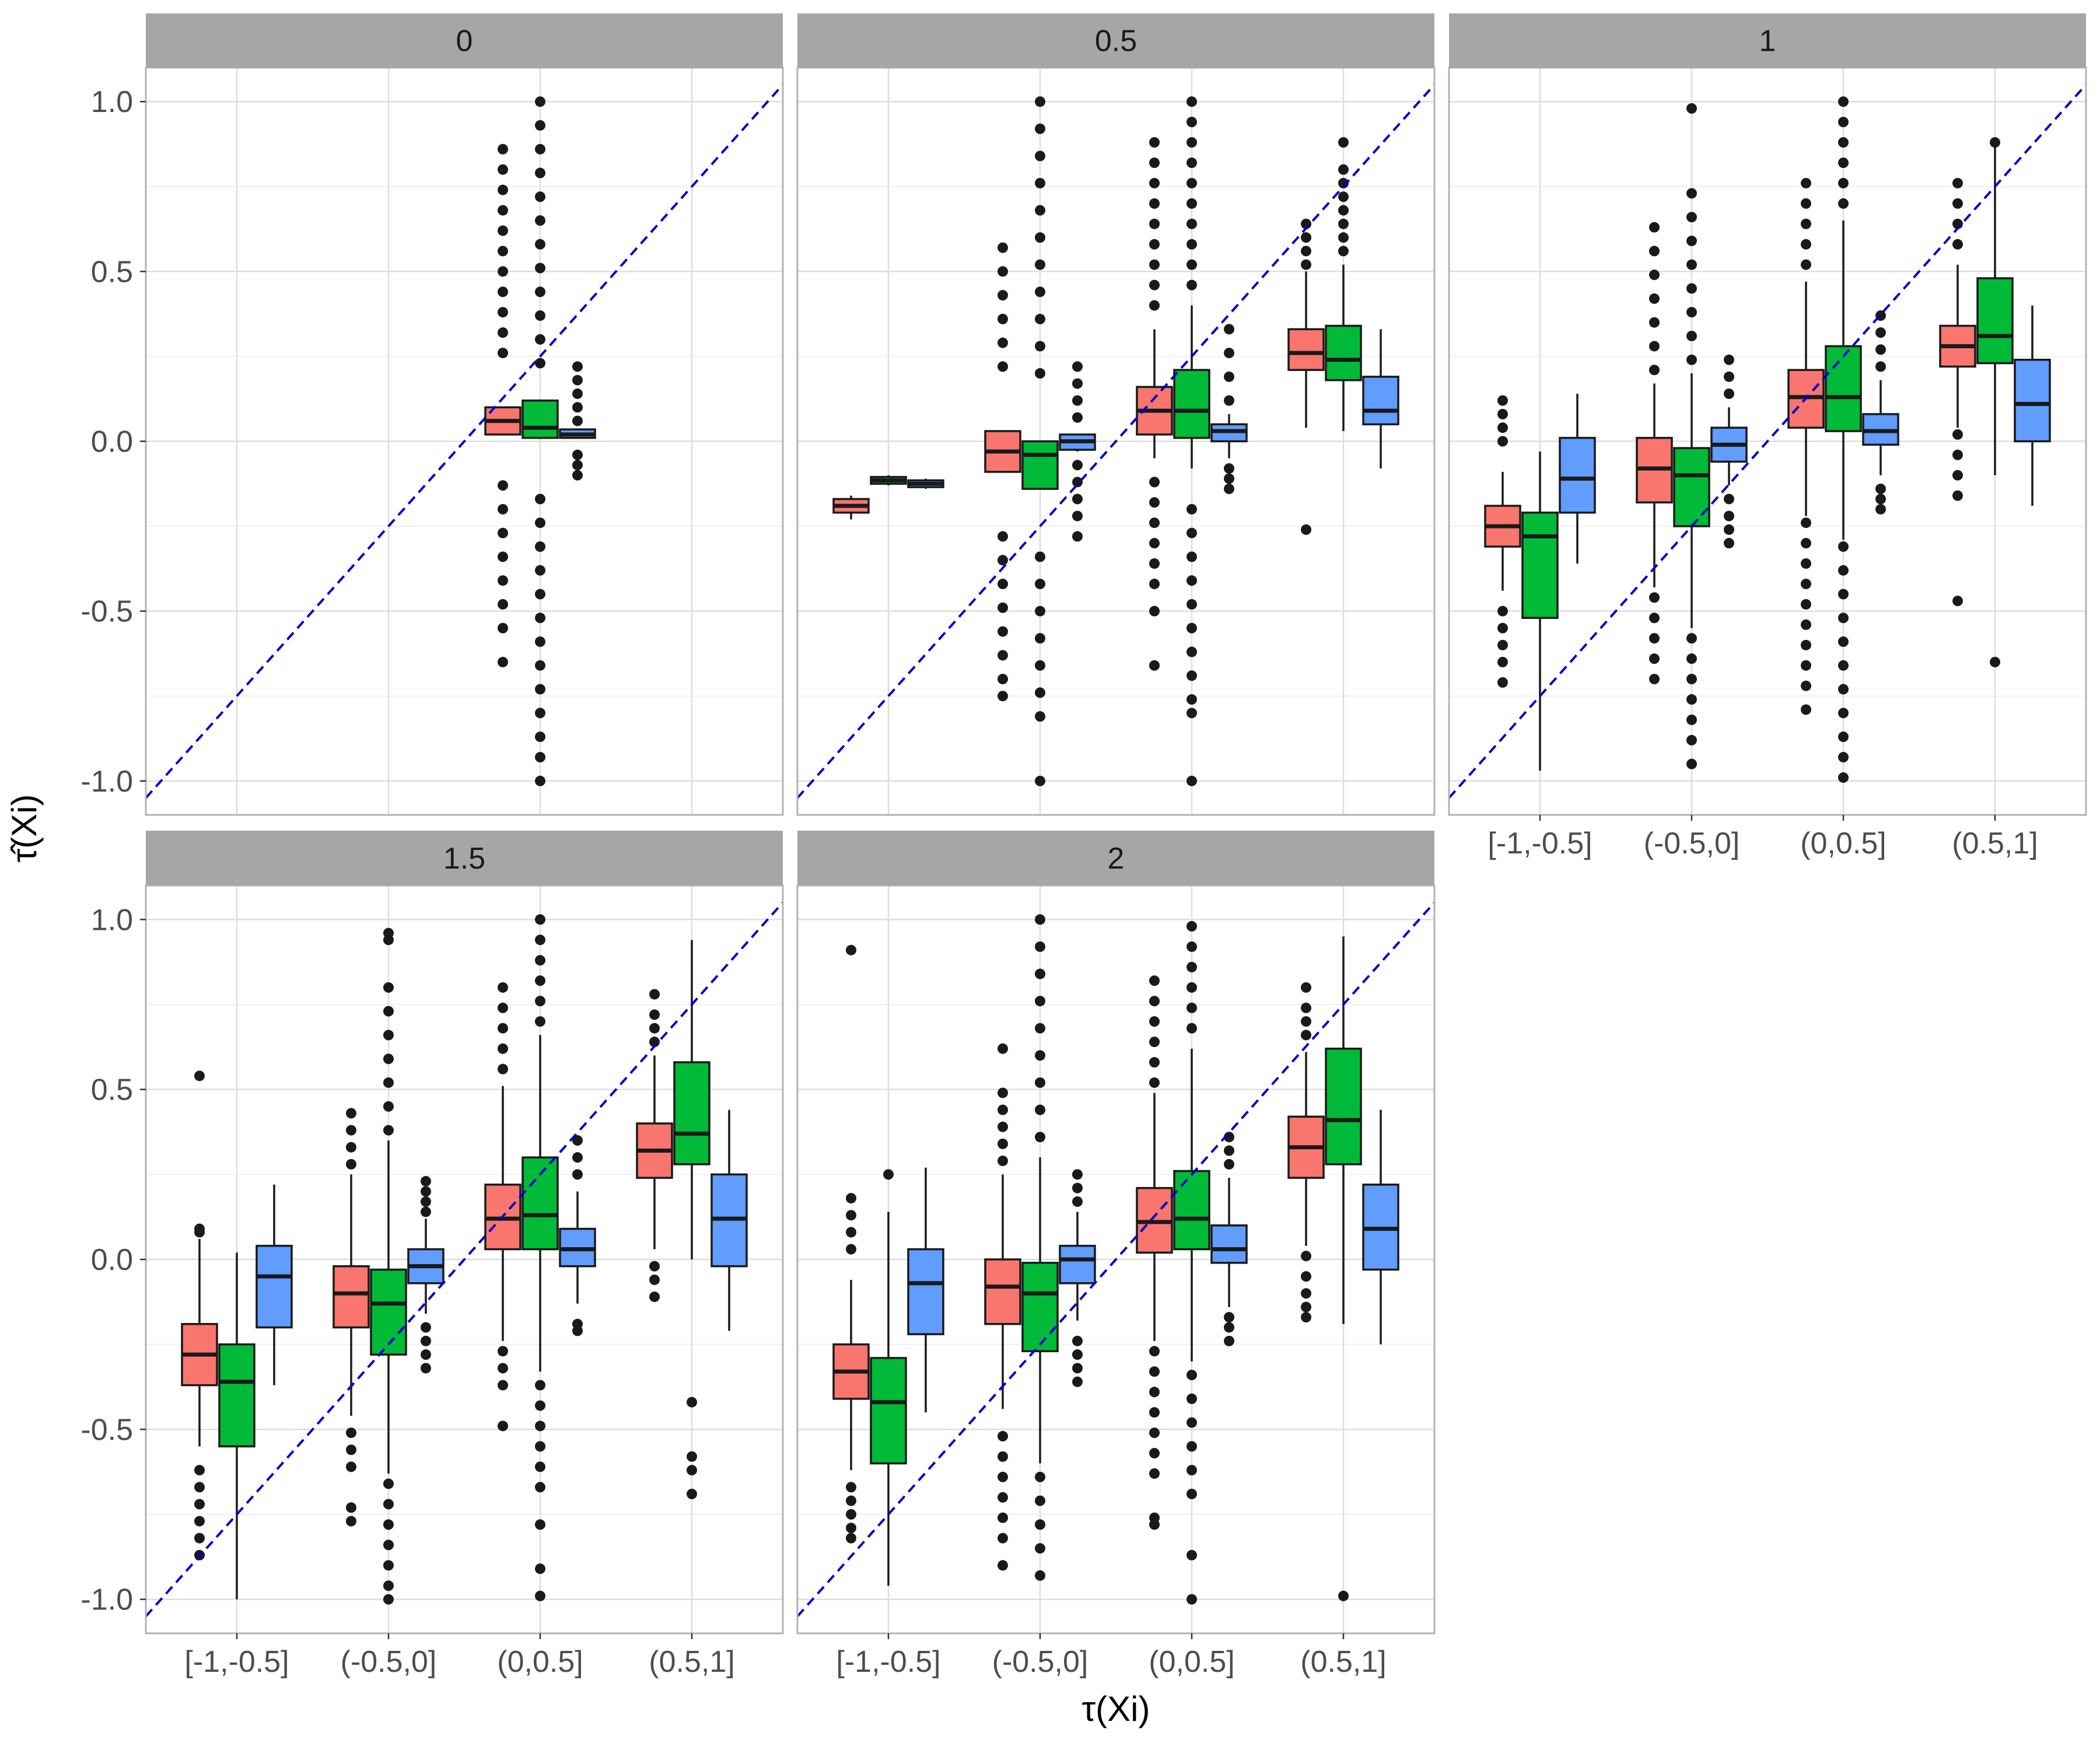 The width and height of the screenshot is (2100, 1750). What do you see at coordinates (24, 828) in the screenshot?
I see `y-axis-title: τ̂(Xi)` at bounding box center [24, 828].